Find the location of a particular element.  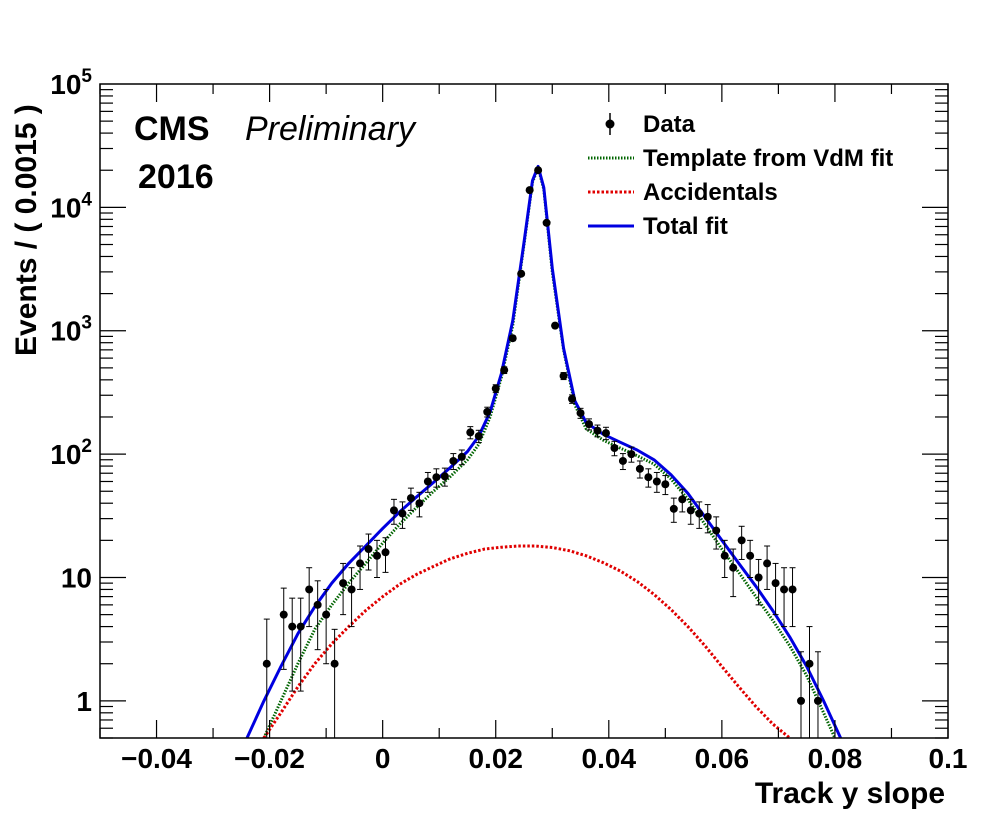

x-tick-label: 0.1 is located at coordinates (948, 758).